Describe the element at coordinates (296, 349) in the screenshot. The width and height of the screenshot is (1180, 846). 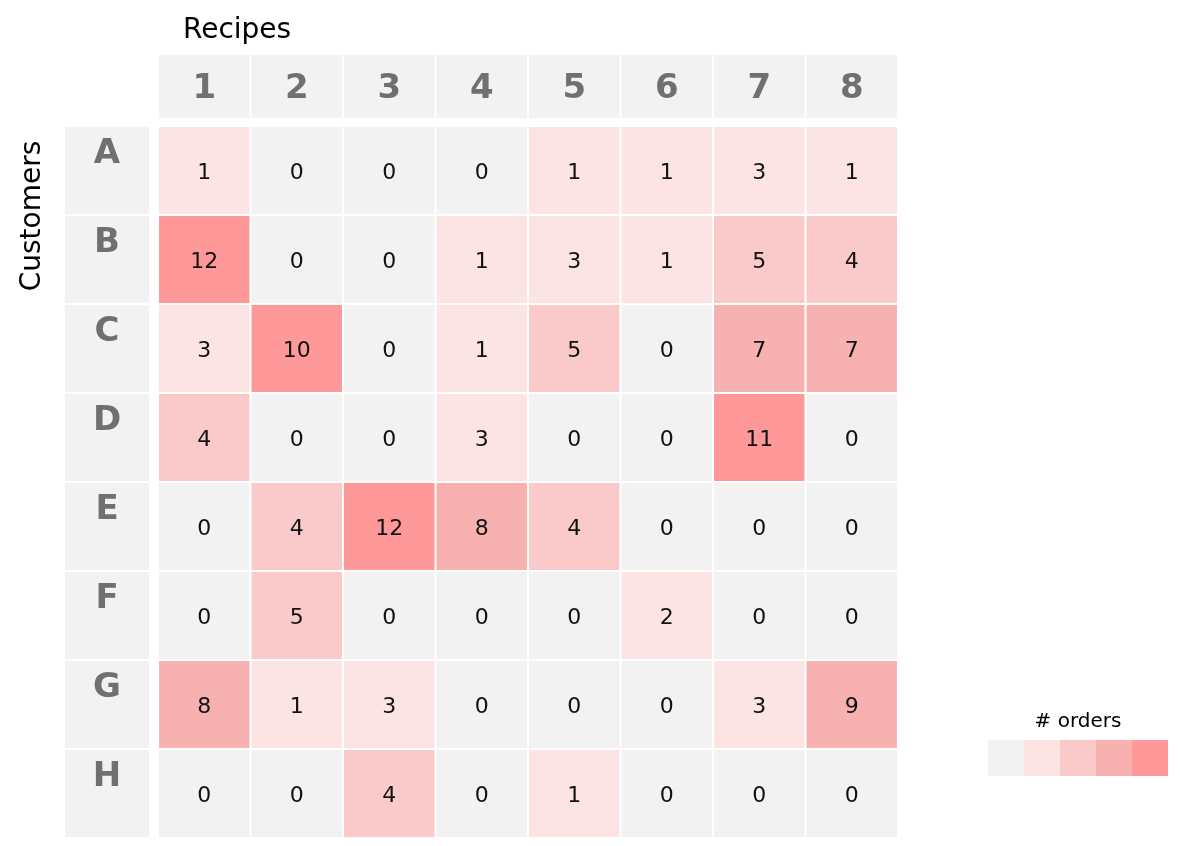
I see `data-label: 10` at that location.